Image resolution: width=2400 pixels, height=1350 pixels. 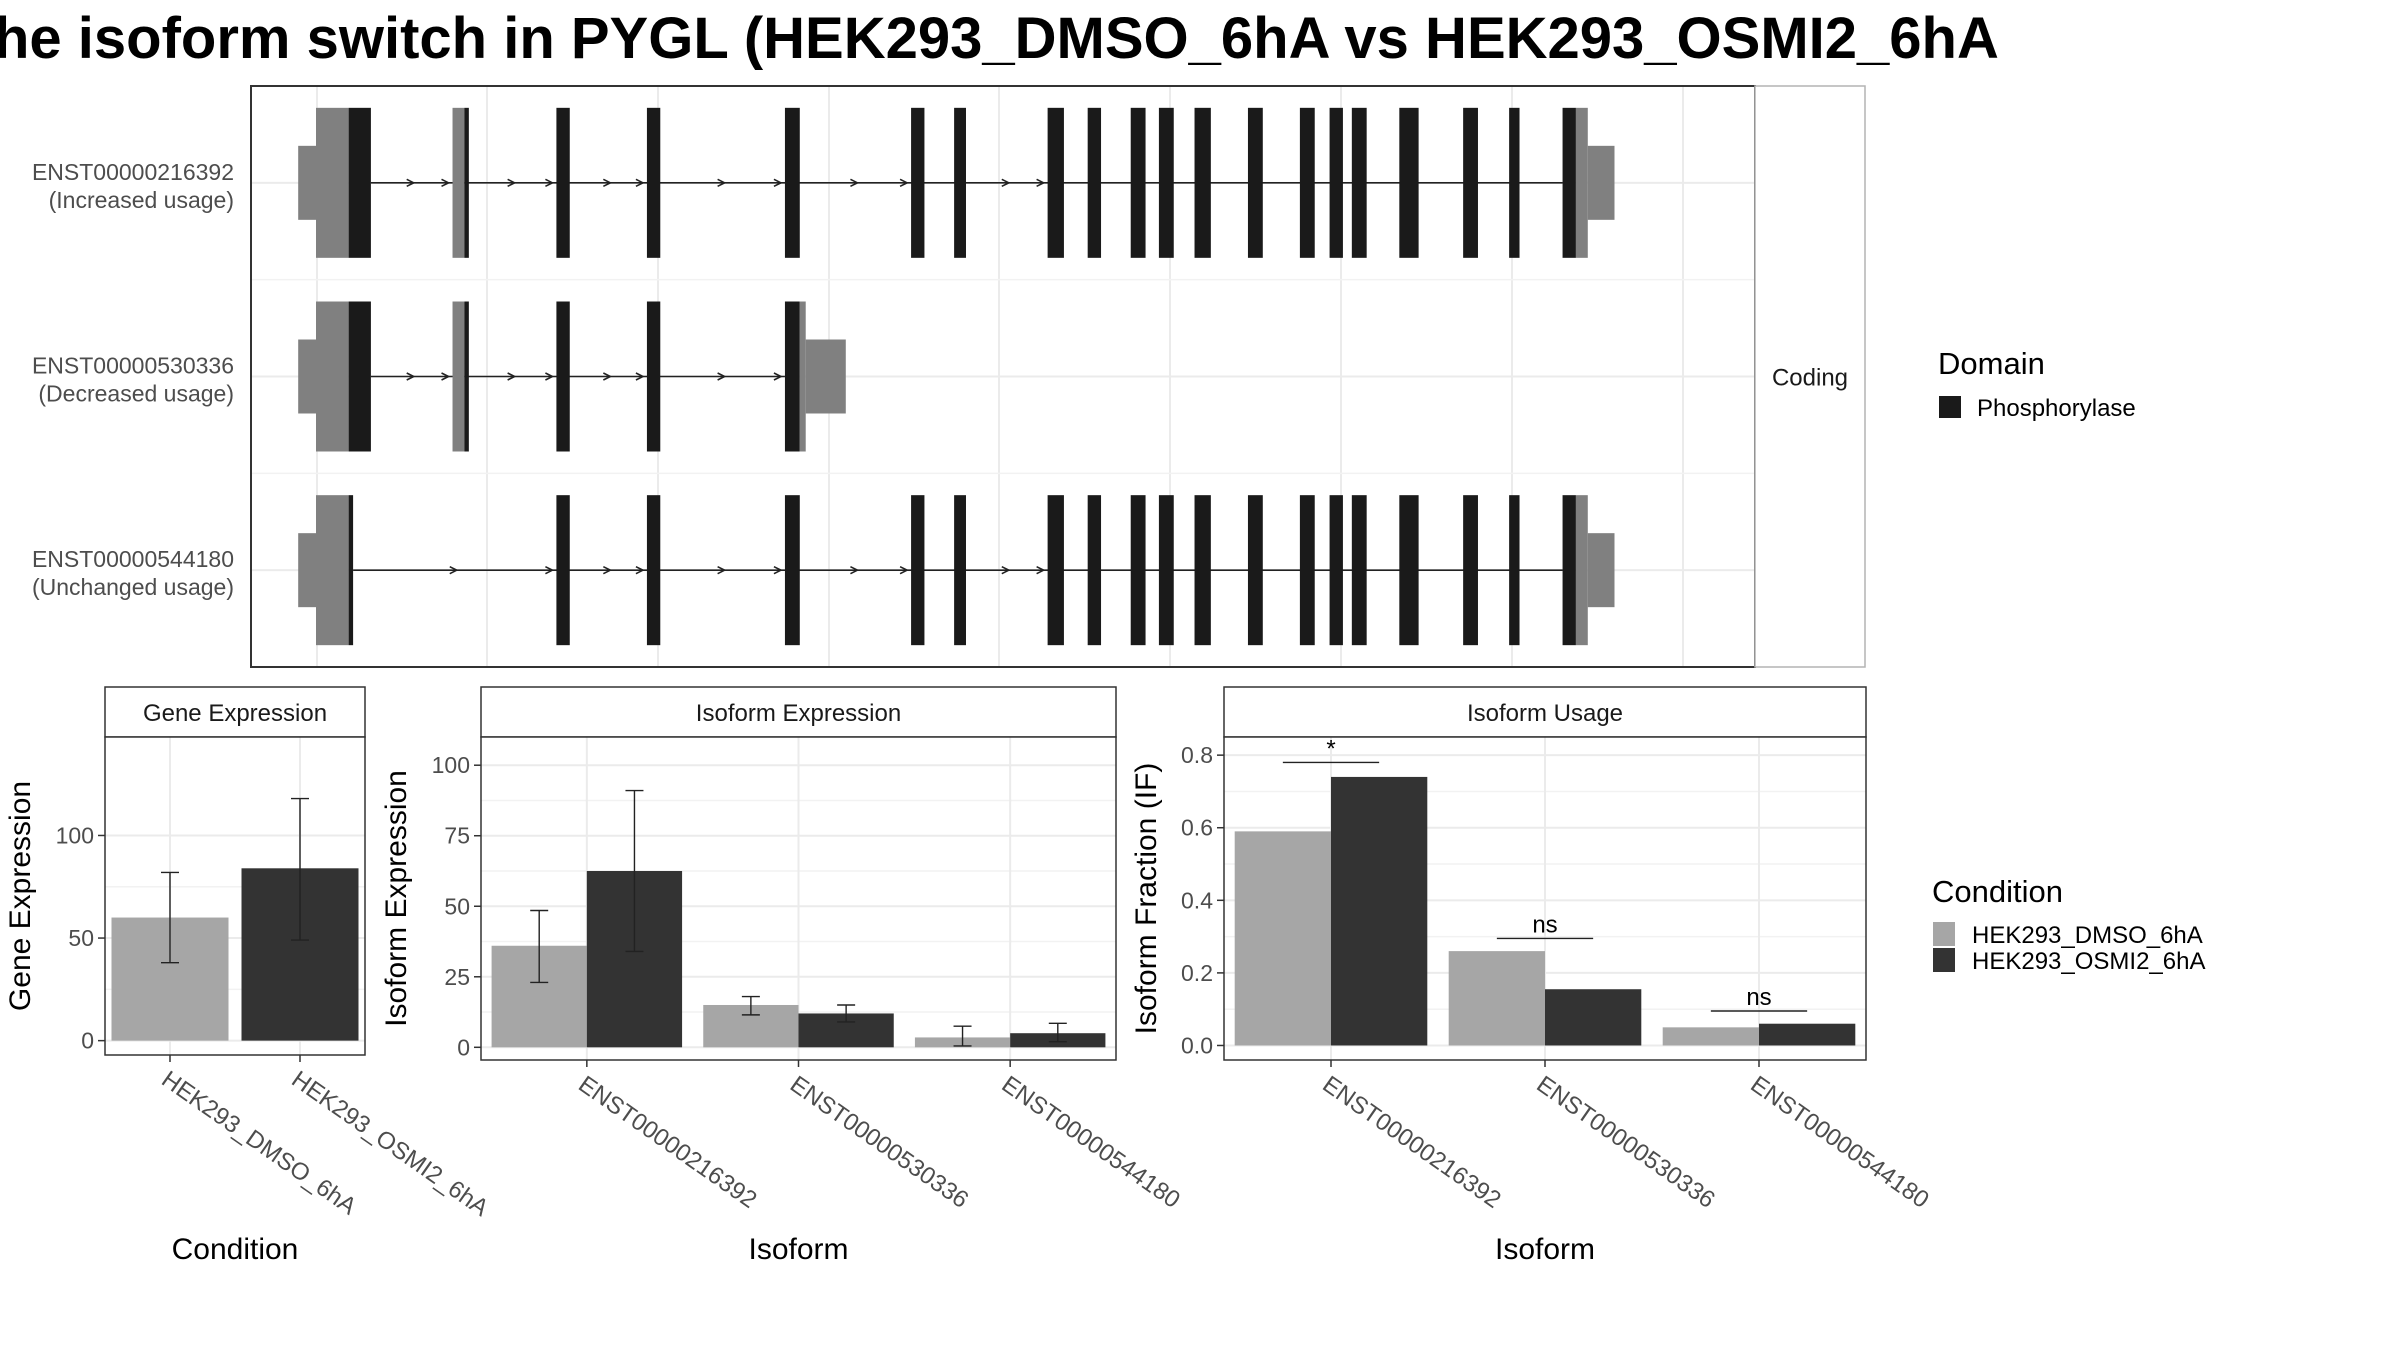 I want to click on ytick-label-1-3: 75, so click(x=457, y=836).